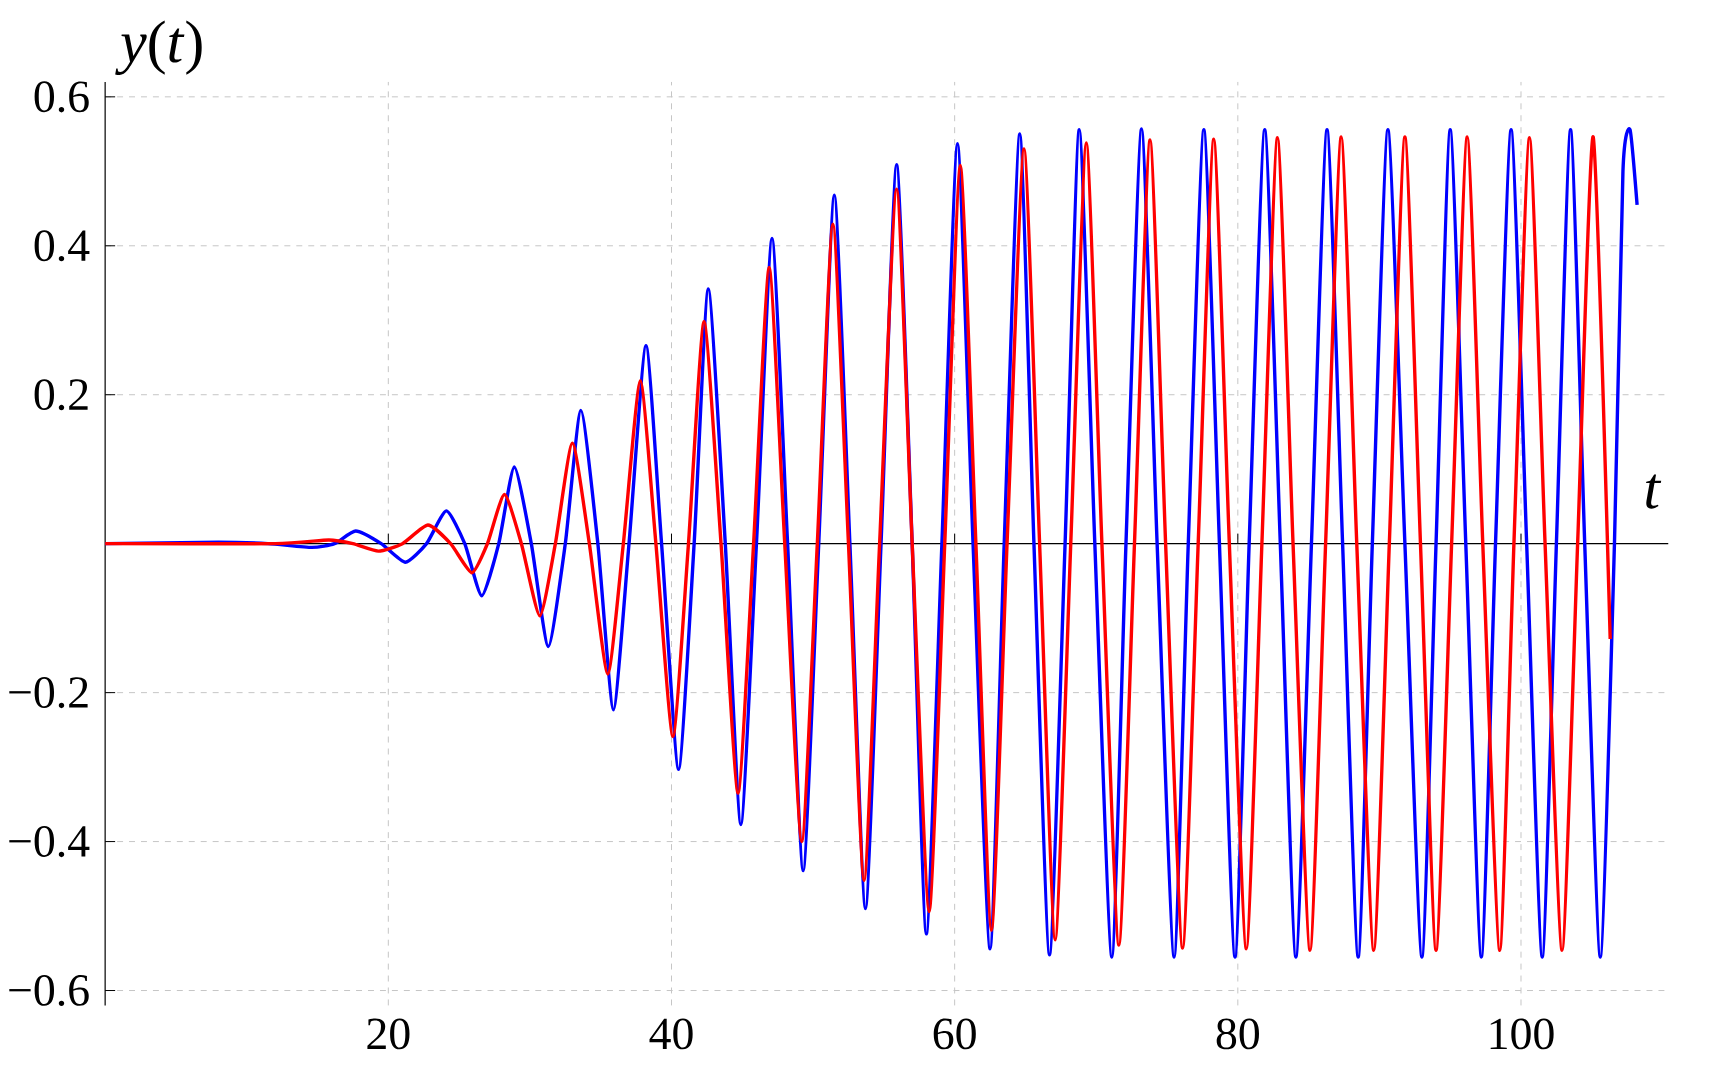  Describe the element at coordinates (388, 1034) in the screenshot. I see `x-tick-label: 20` at that location.